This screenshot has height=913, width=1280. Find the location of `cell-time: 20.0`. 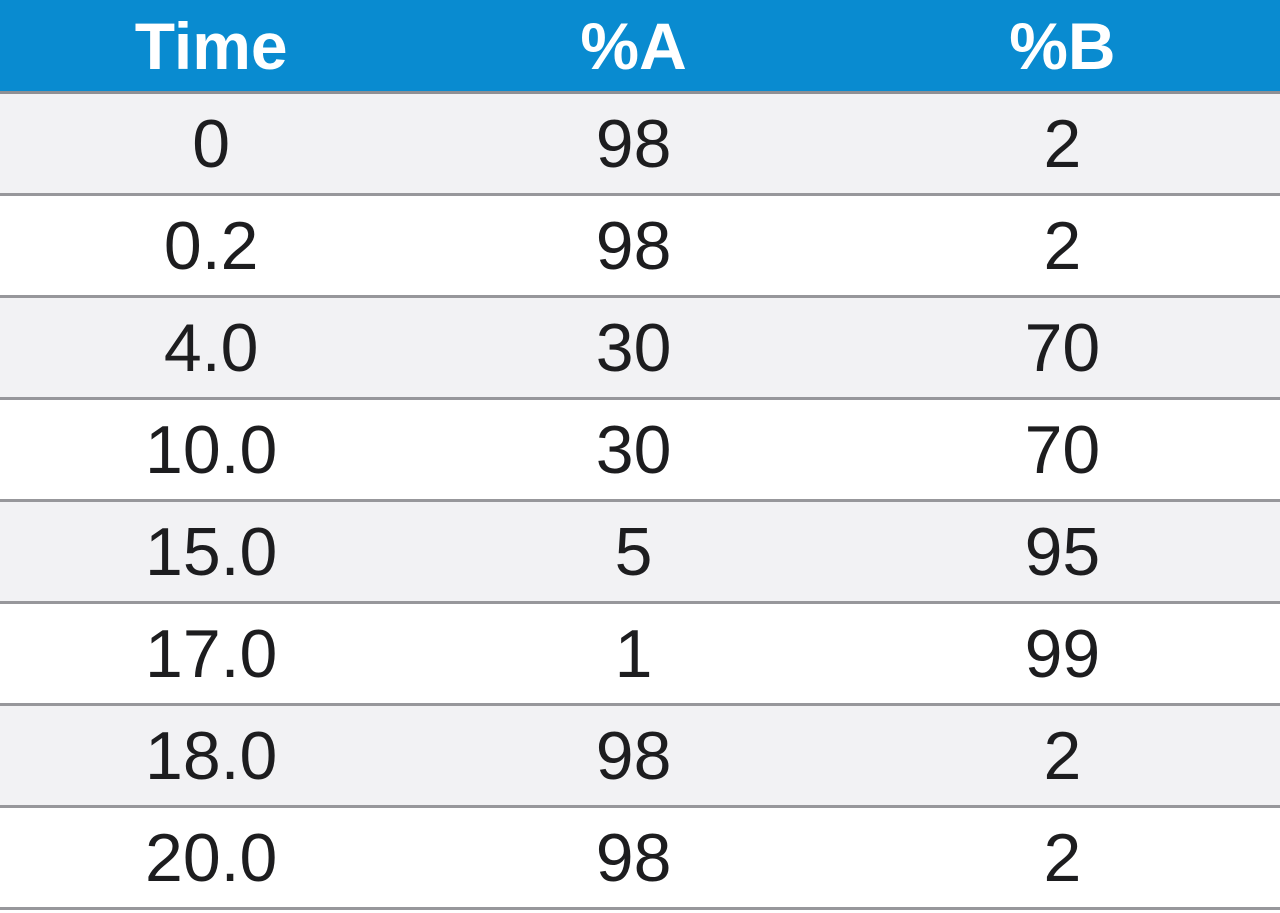

cell-time: 20.0 is located at coordinates (211, 859).